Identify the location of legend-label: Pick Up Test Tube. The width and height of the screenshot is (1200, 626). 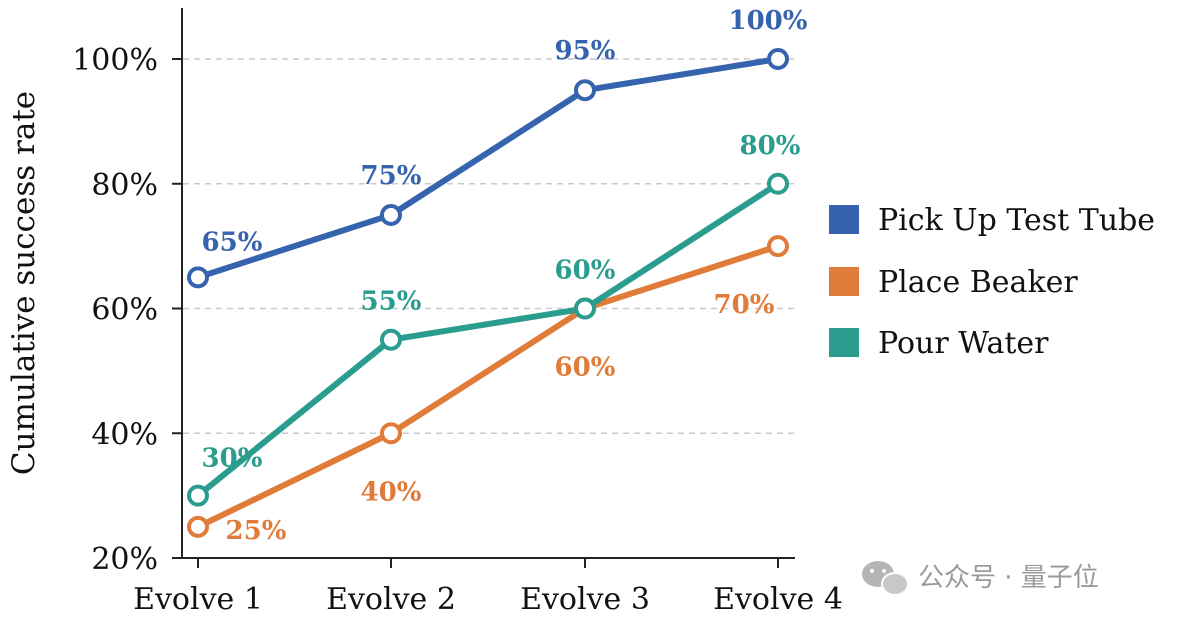
(1016, 220).